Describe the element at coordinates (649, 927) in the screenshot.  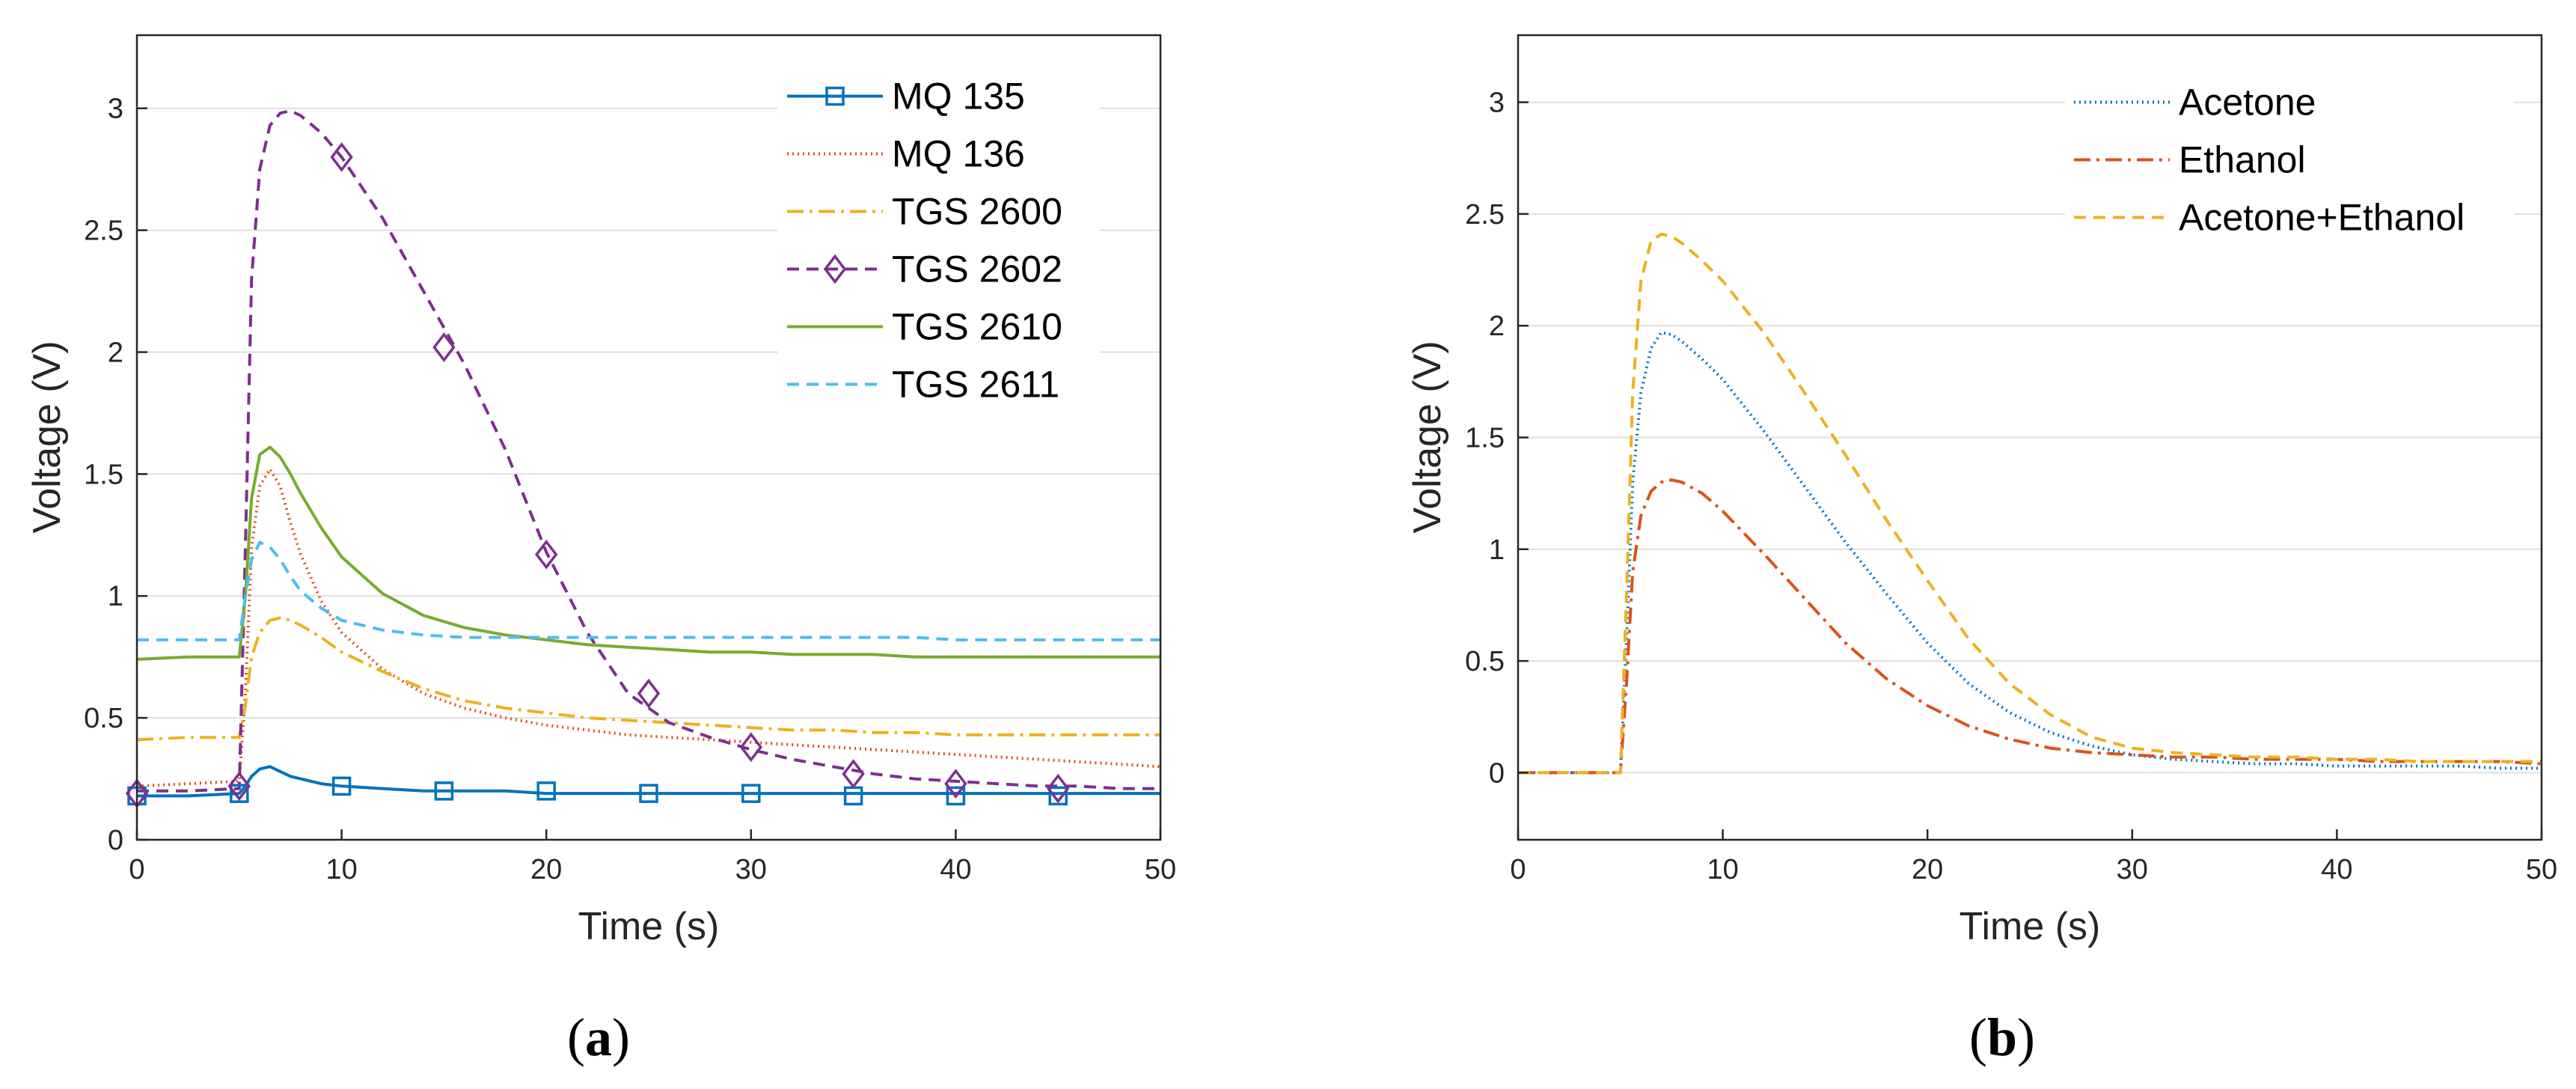
I see `panel-a-xlabel: Time (s)` at that location.